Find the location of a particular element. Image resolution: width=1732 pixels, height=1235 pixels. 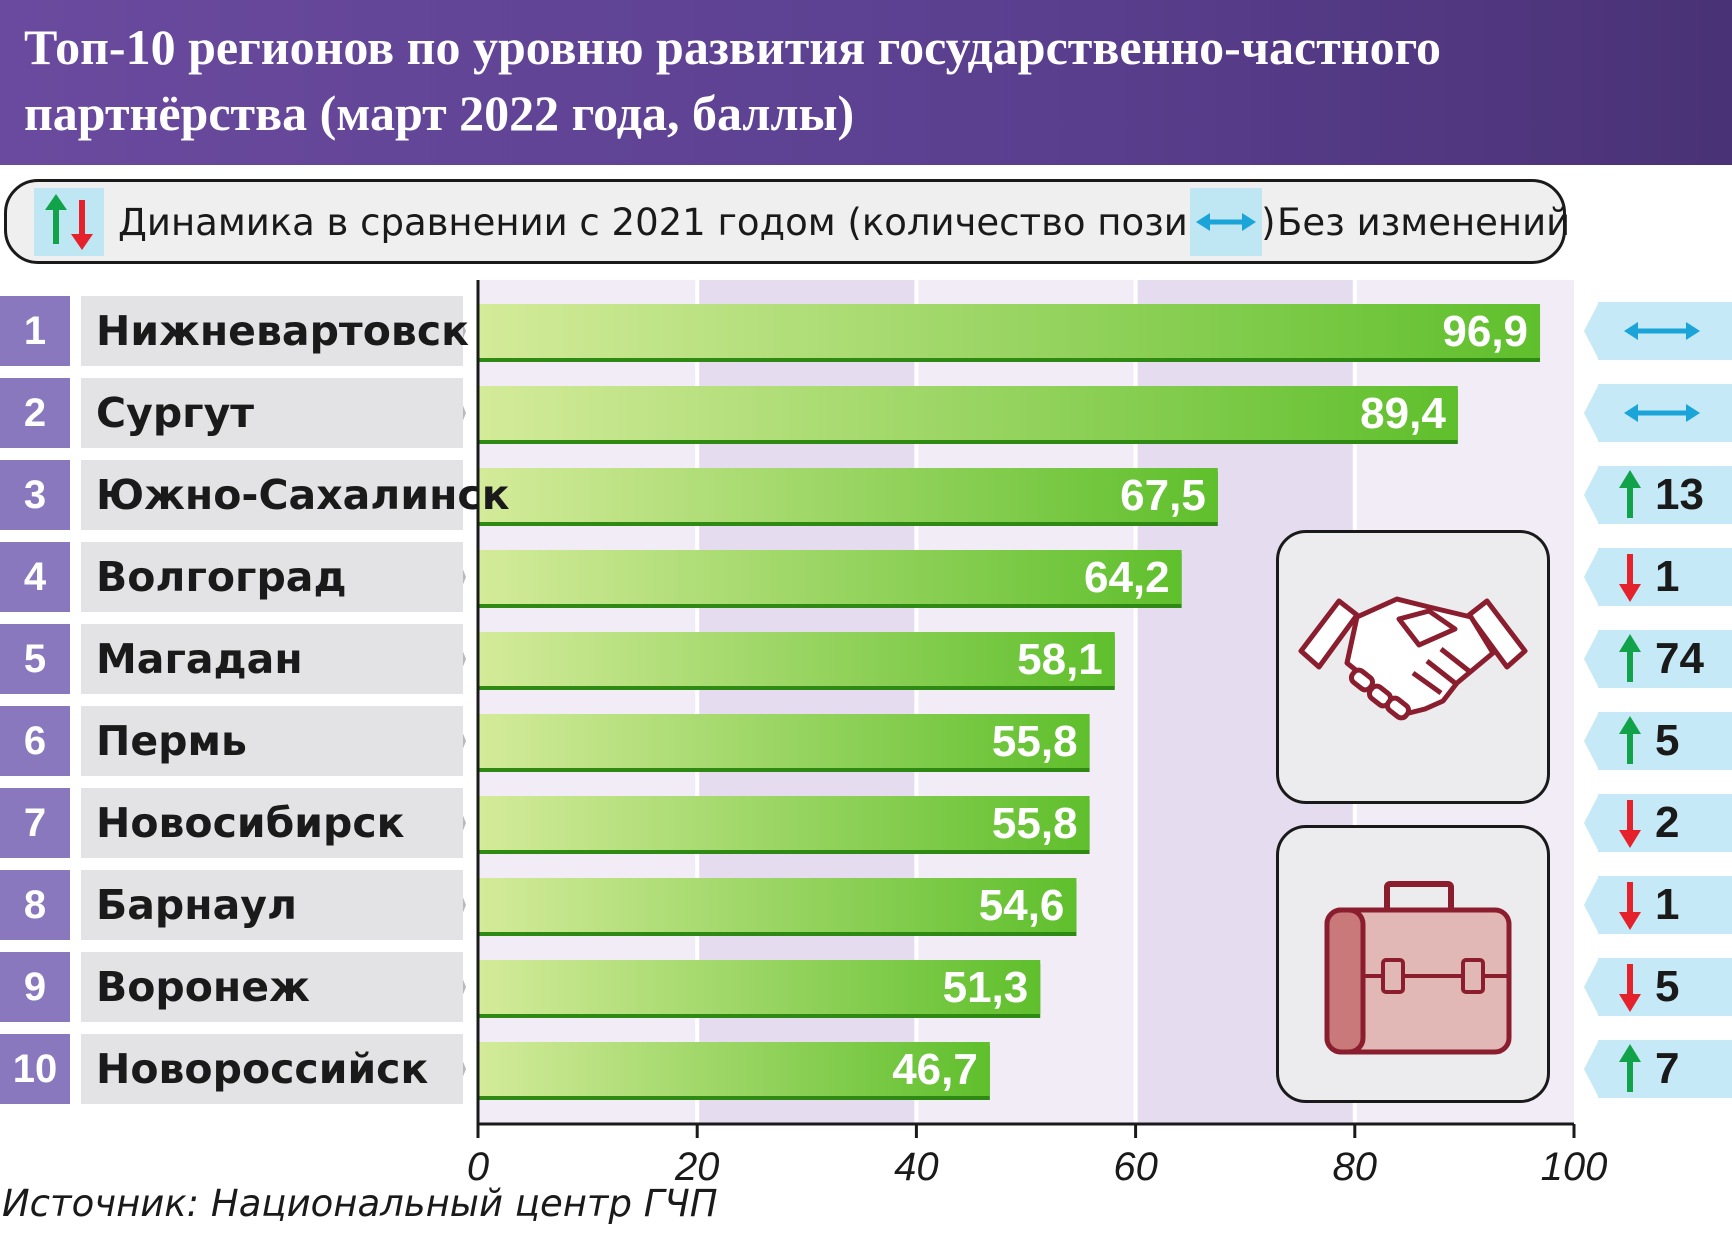

region-name: Магадан is located at coordinates (272, 659).